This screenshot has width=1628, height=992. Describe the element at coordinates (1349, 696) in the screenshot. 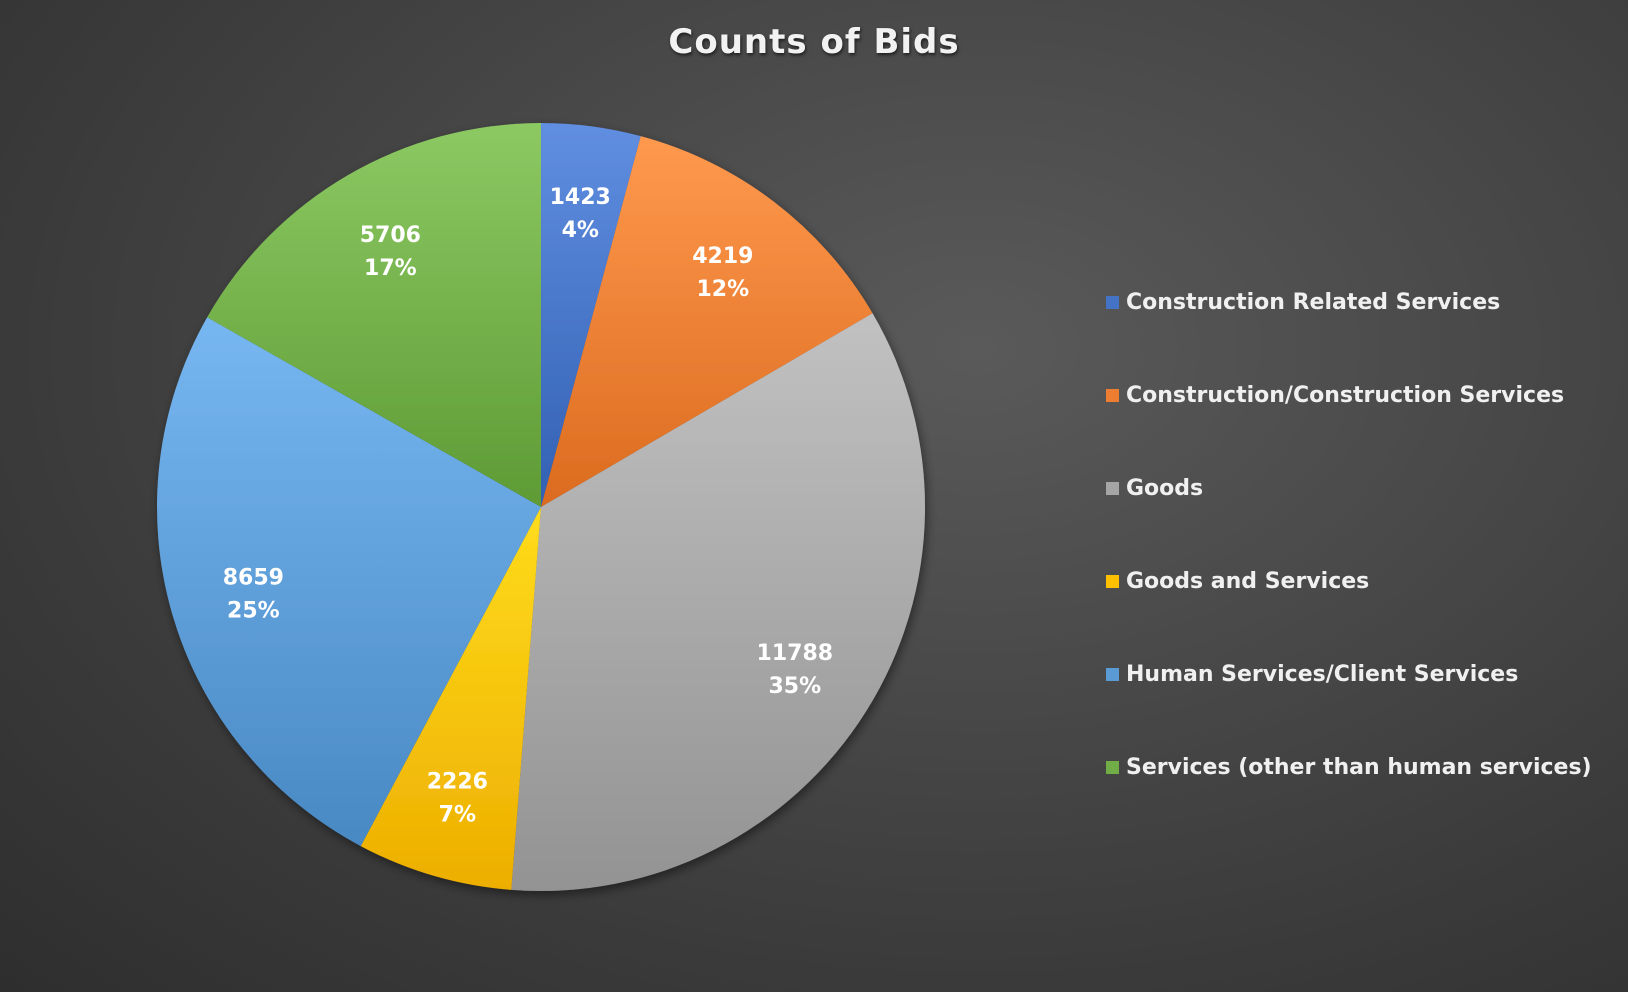

I see `legend-item-human-services-client-services: Human Services/Client Services` at that location.